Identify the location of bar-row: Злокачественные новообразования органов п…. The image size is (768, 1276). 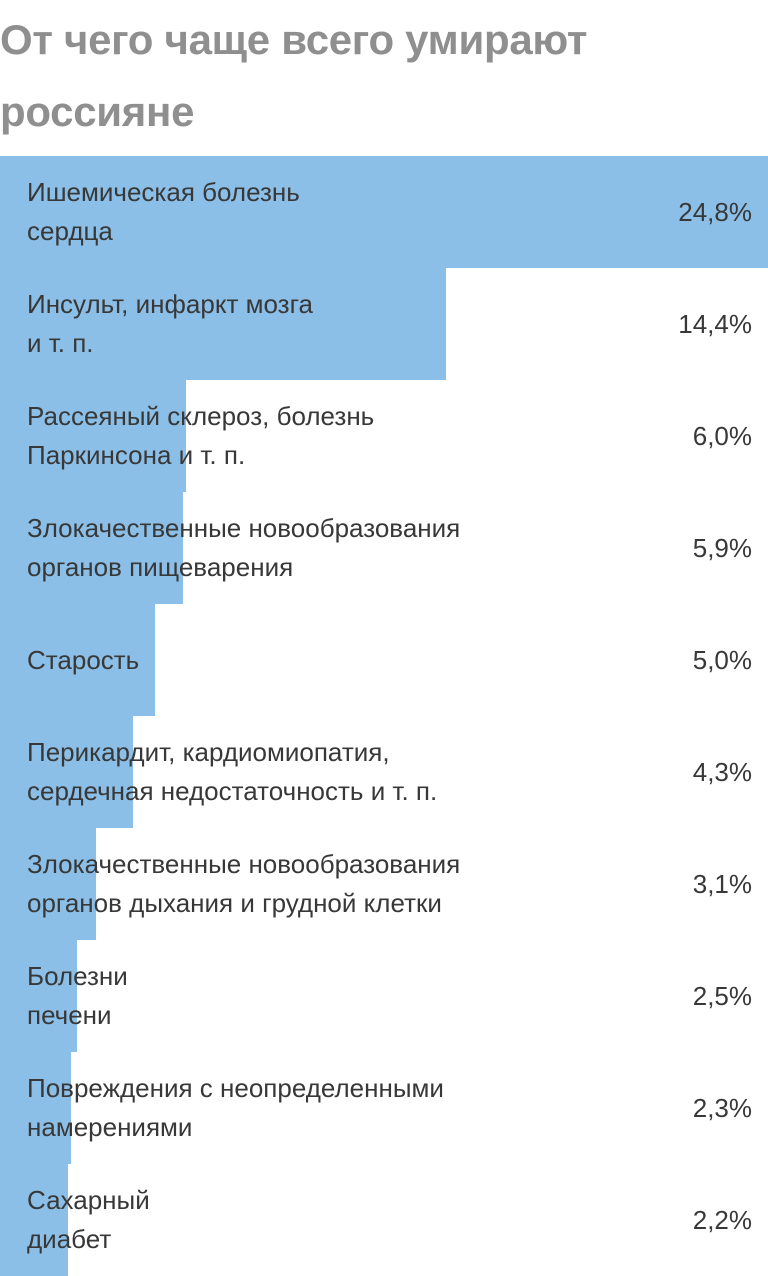
(384, 548).